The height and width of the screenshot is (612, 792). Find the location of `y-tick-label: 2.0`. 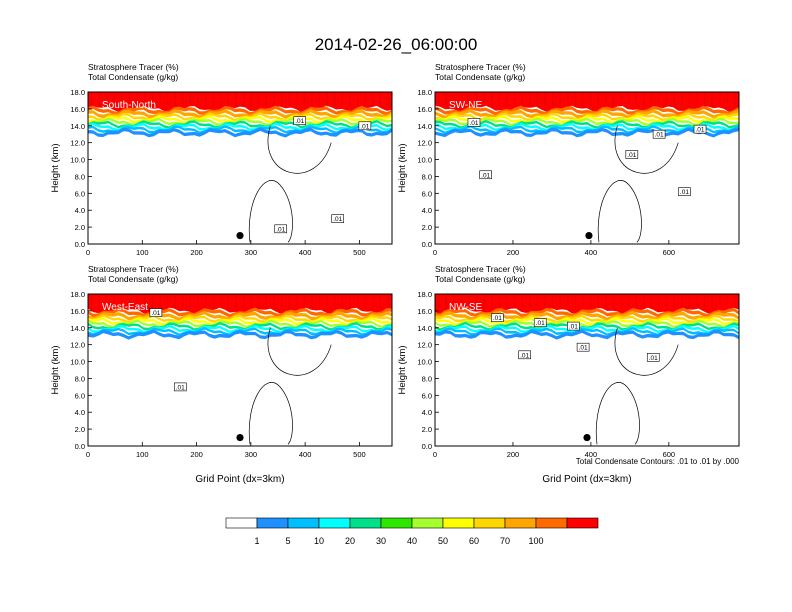

y-tick-label: 2.0 is located at coordinates (427, 227).